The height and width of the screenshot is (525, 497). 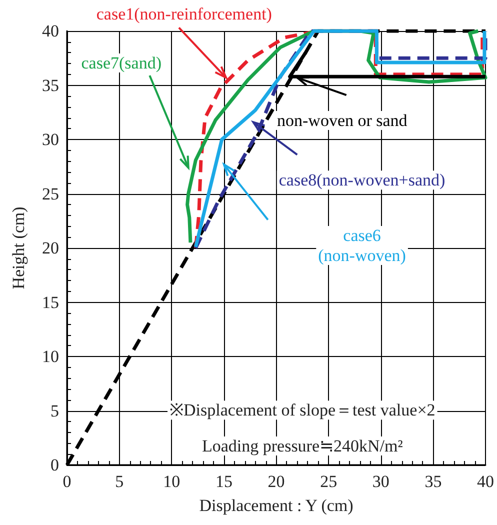 I want to click on x-tick-label: 40, so click(x=485, y=481).